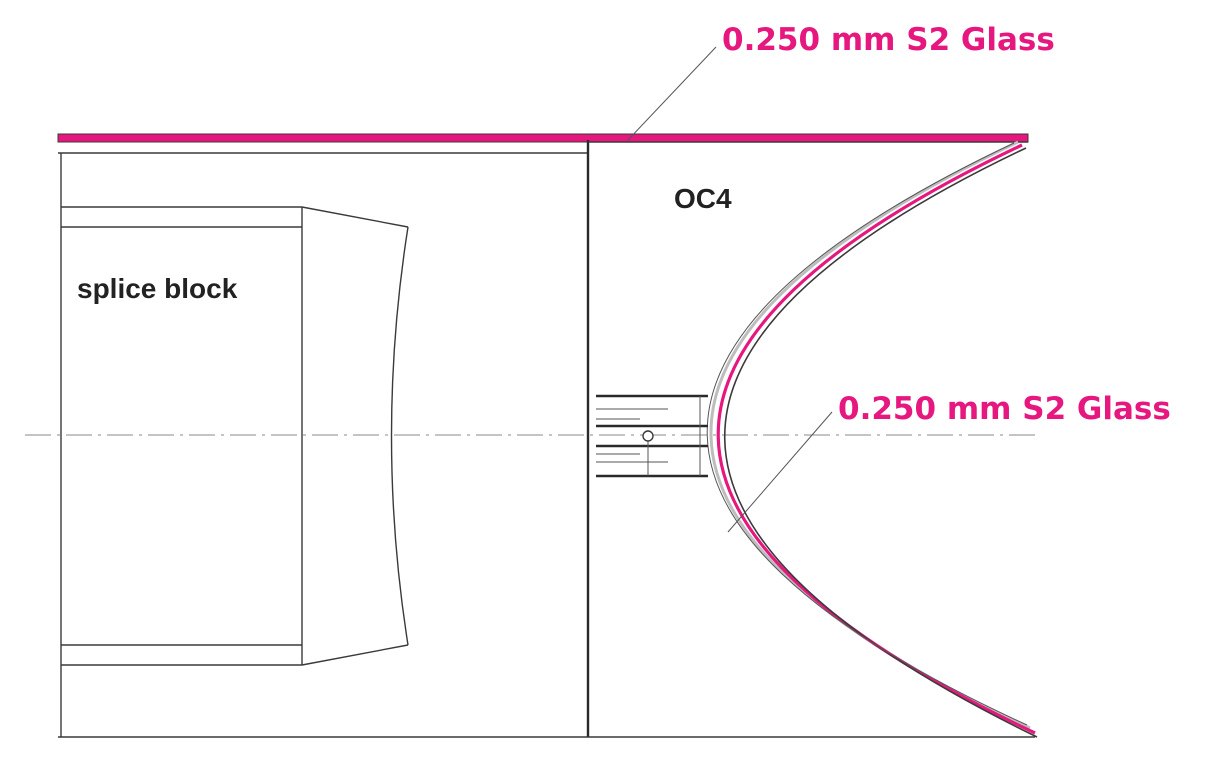 This screenshot has width=1207, height=769. I want to click on top-glass-strip, so click(543, 138).